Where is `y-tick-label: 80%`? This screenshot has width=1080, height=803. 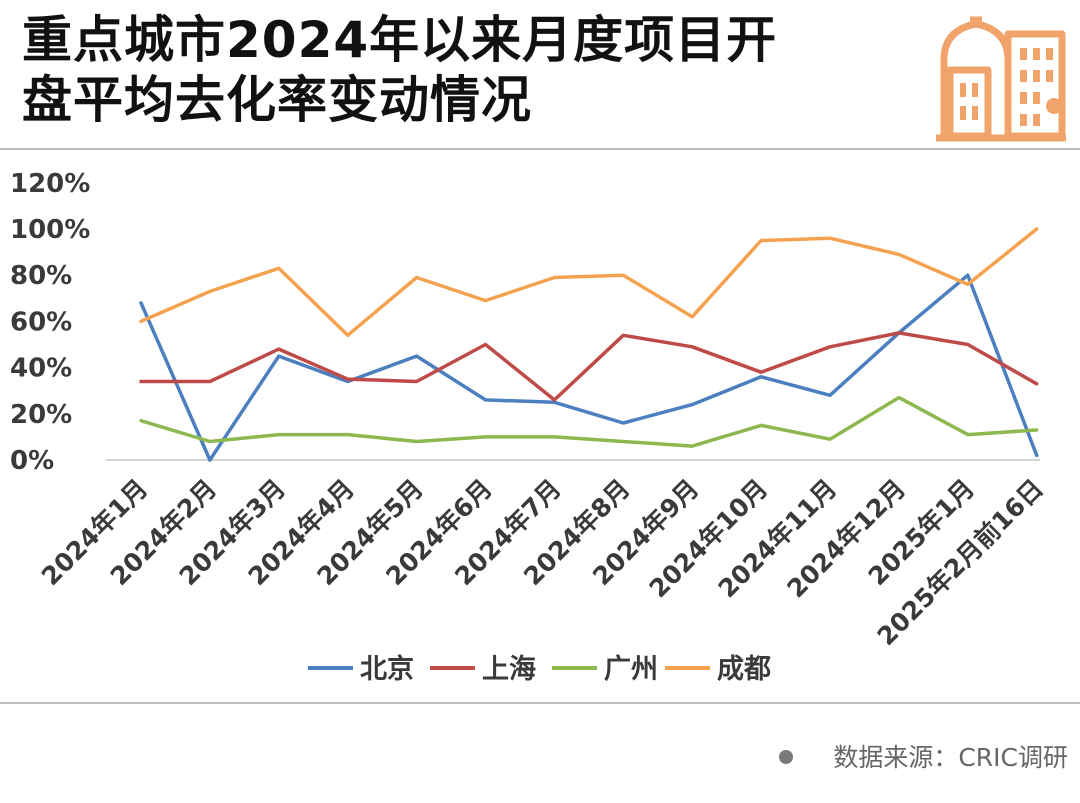
y-tick-label: 80% is located at coordinates (41, 276).